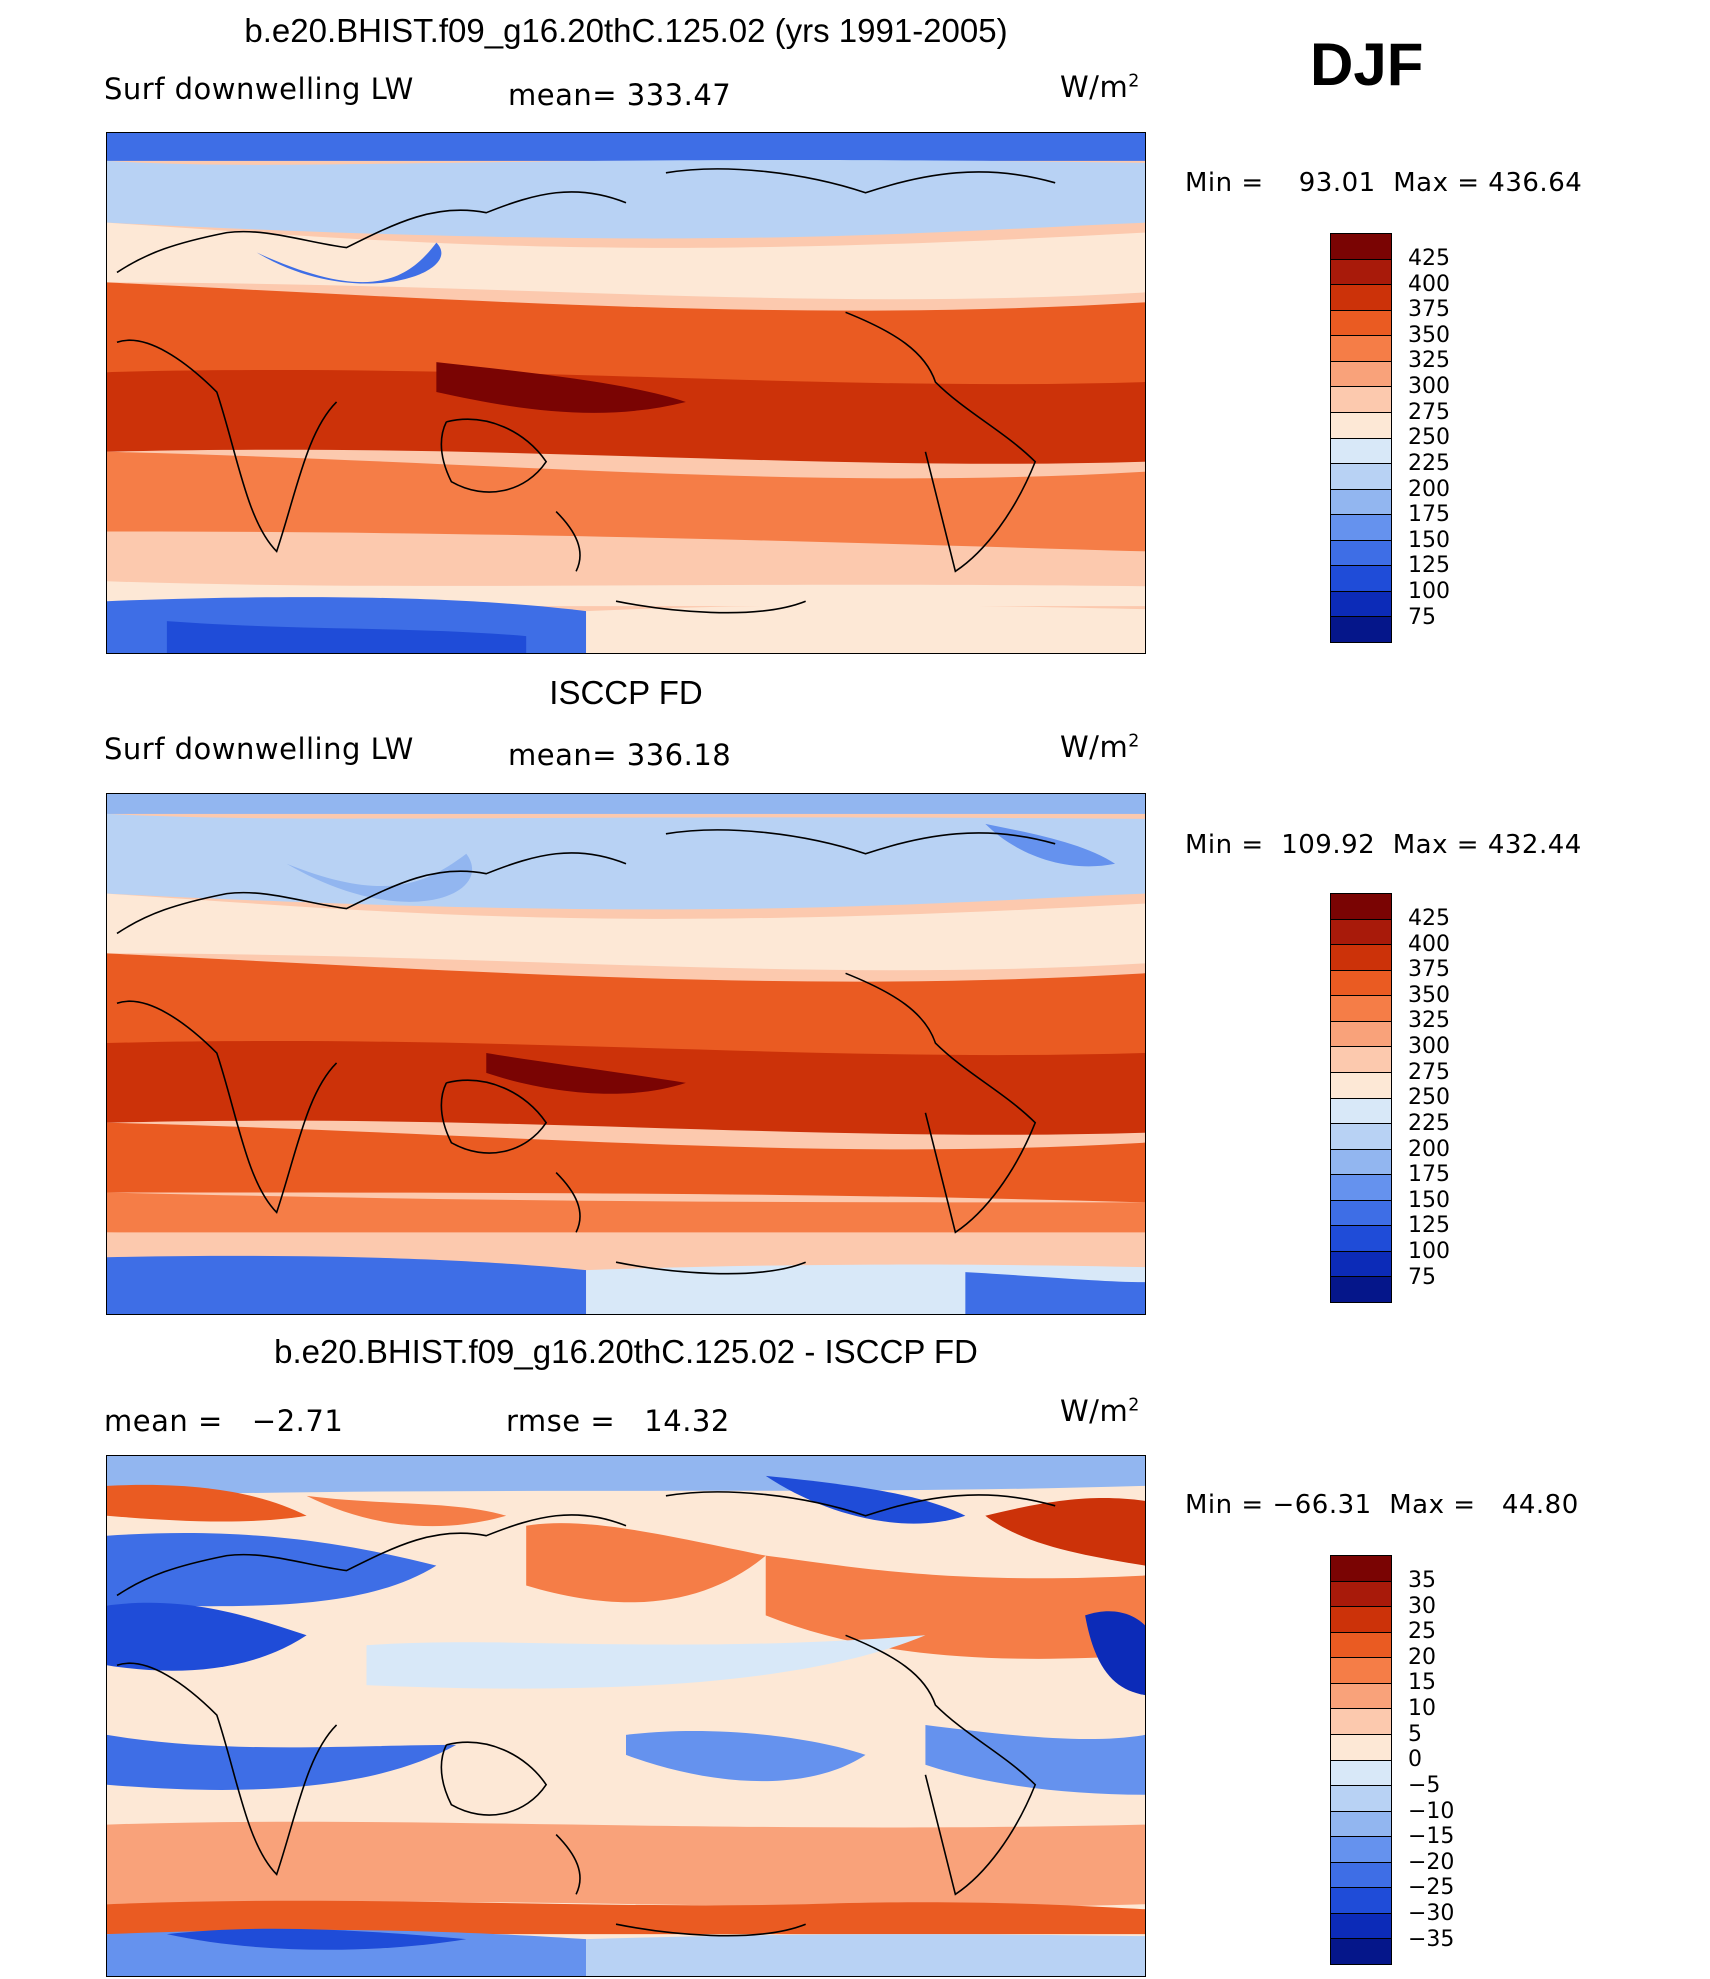 This screenshot has width=1710, height=1979. Describe the element at coordinates (1429, 540) in the screenshot. I see `panel1-colorbar-tick: 150` at that location.